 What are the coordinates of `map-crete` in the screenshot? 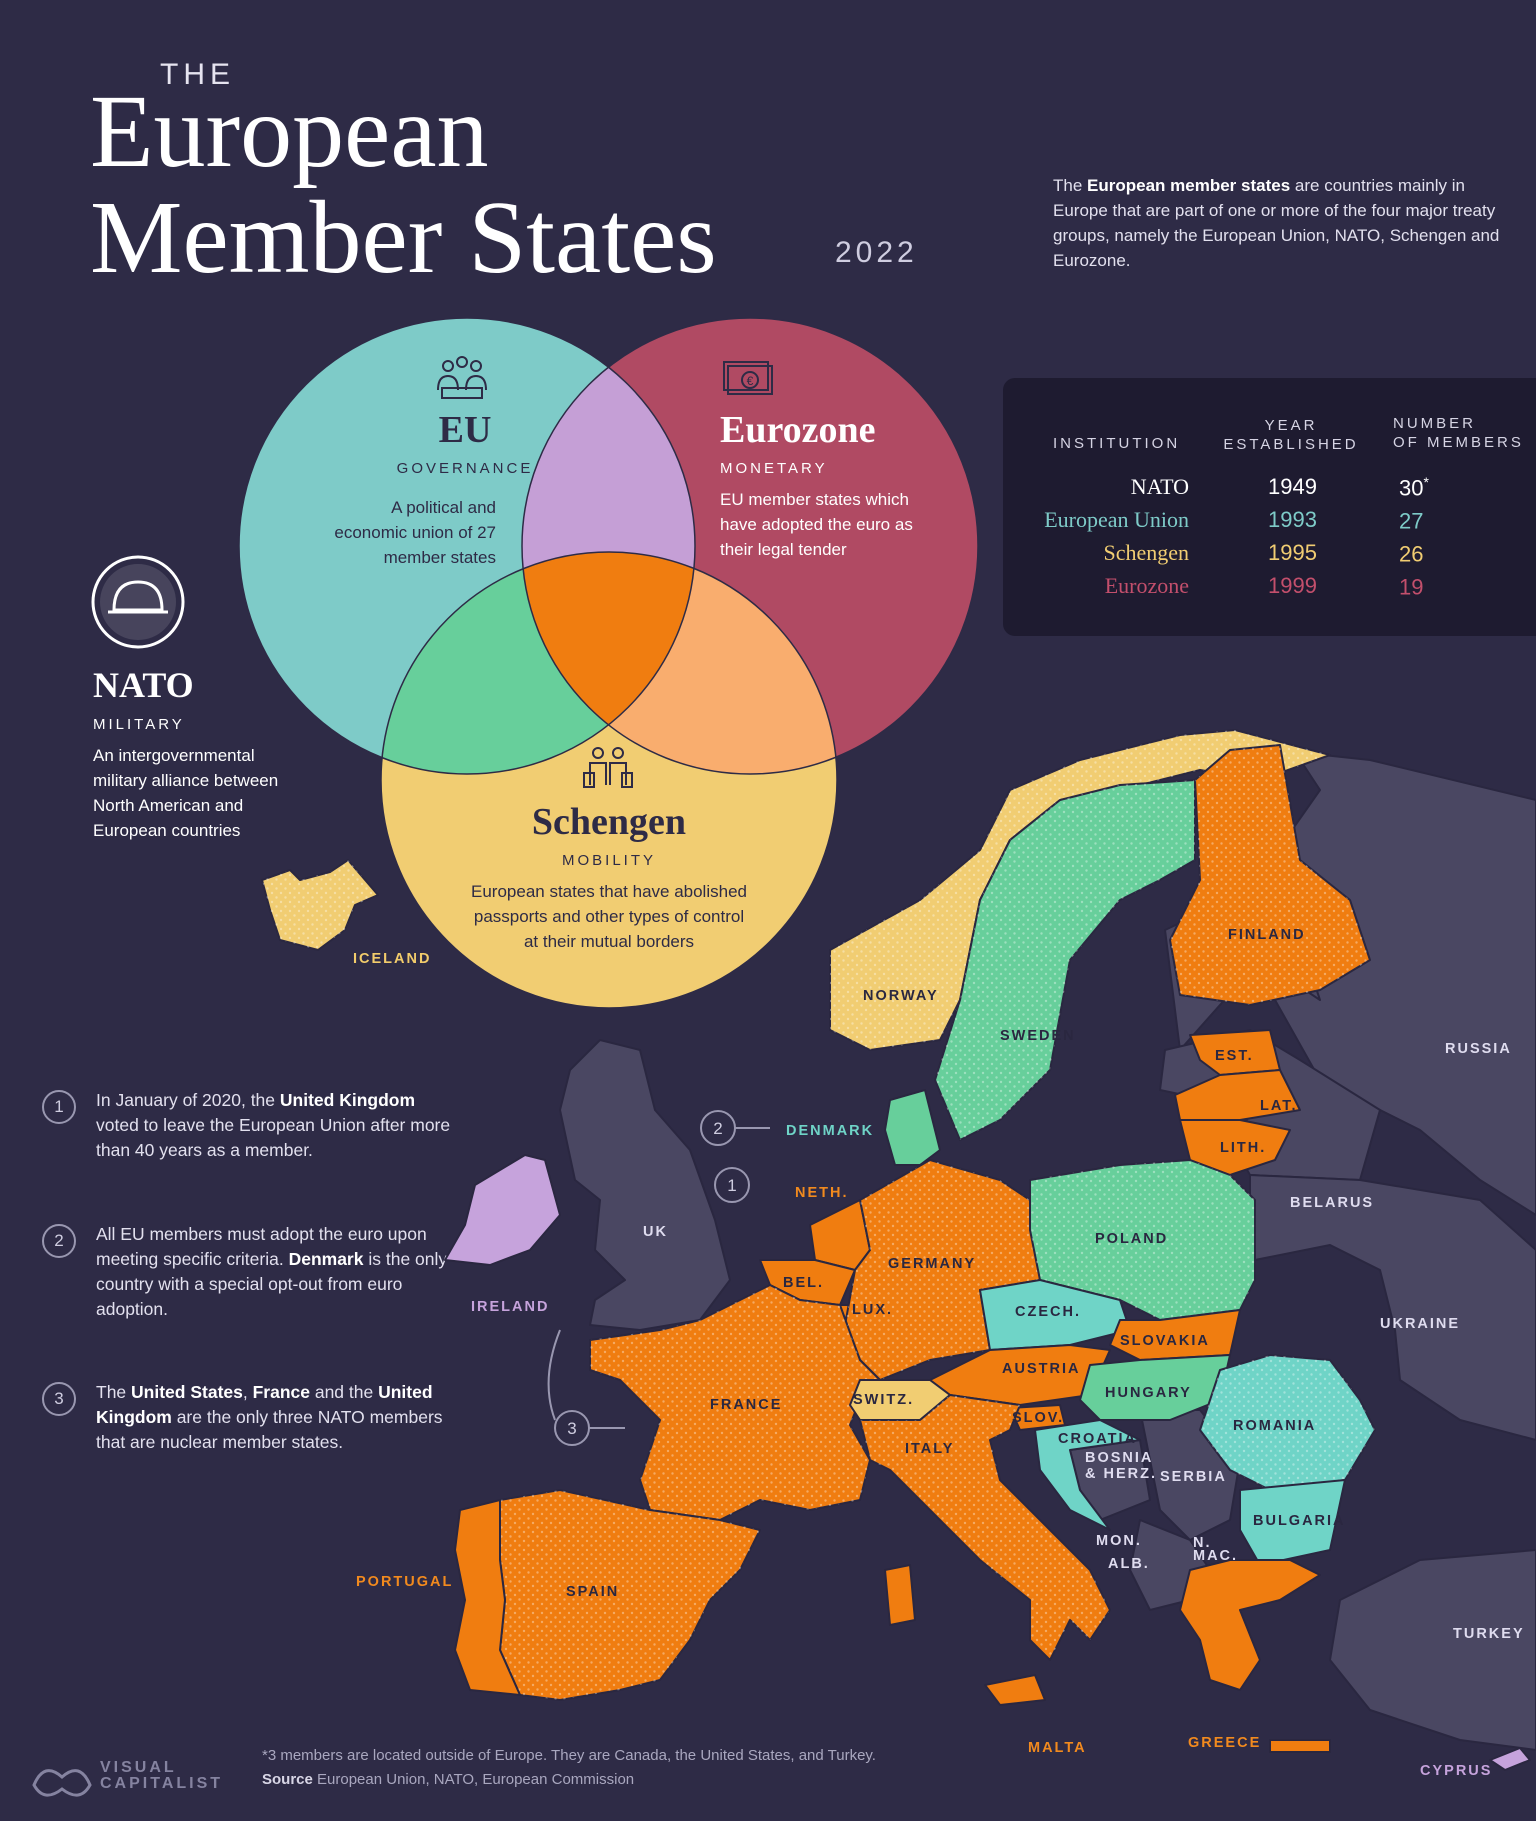 It's located at (1300, 1746).